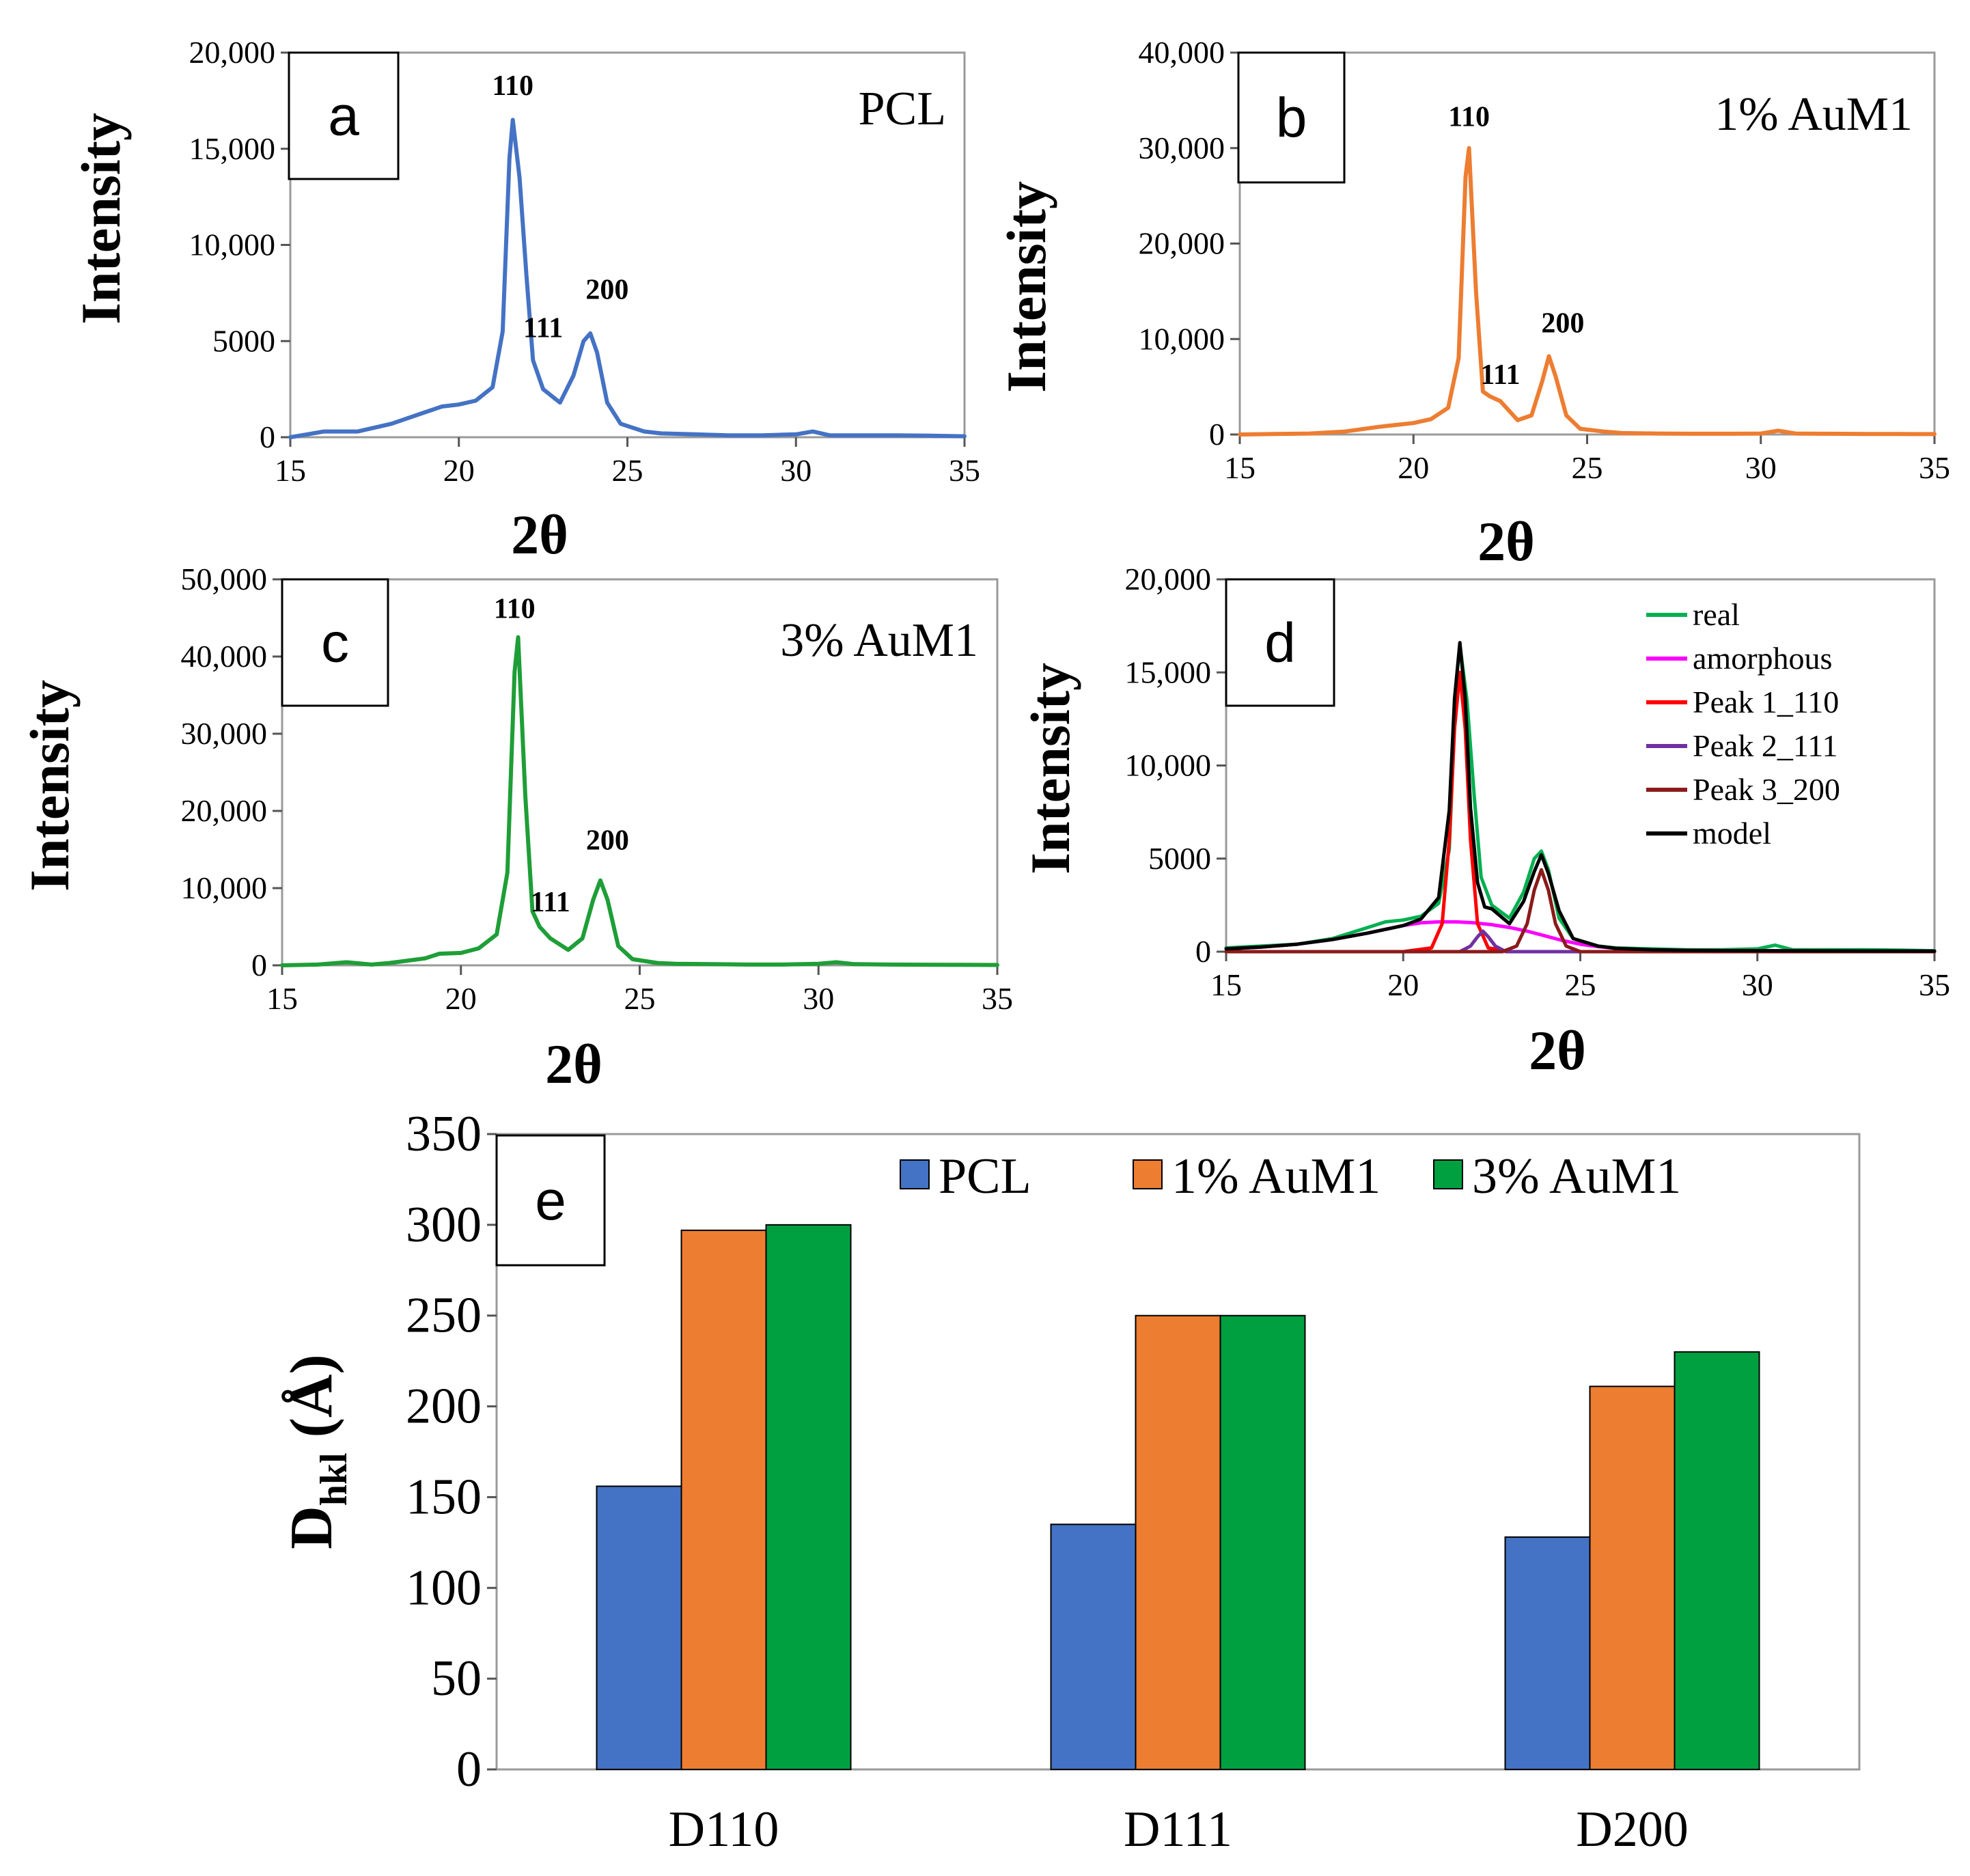  What do you see at coordinates (1632, 1578) in the screenshot?
I see `bar-1-aum1-d200` at bounding box center [1632, 1578].